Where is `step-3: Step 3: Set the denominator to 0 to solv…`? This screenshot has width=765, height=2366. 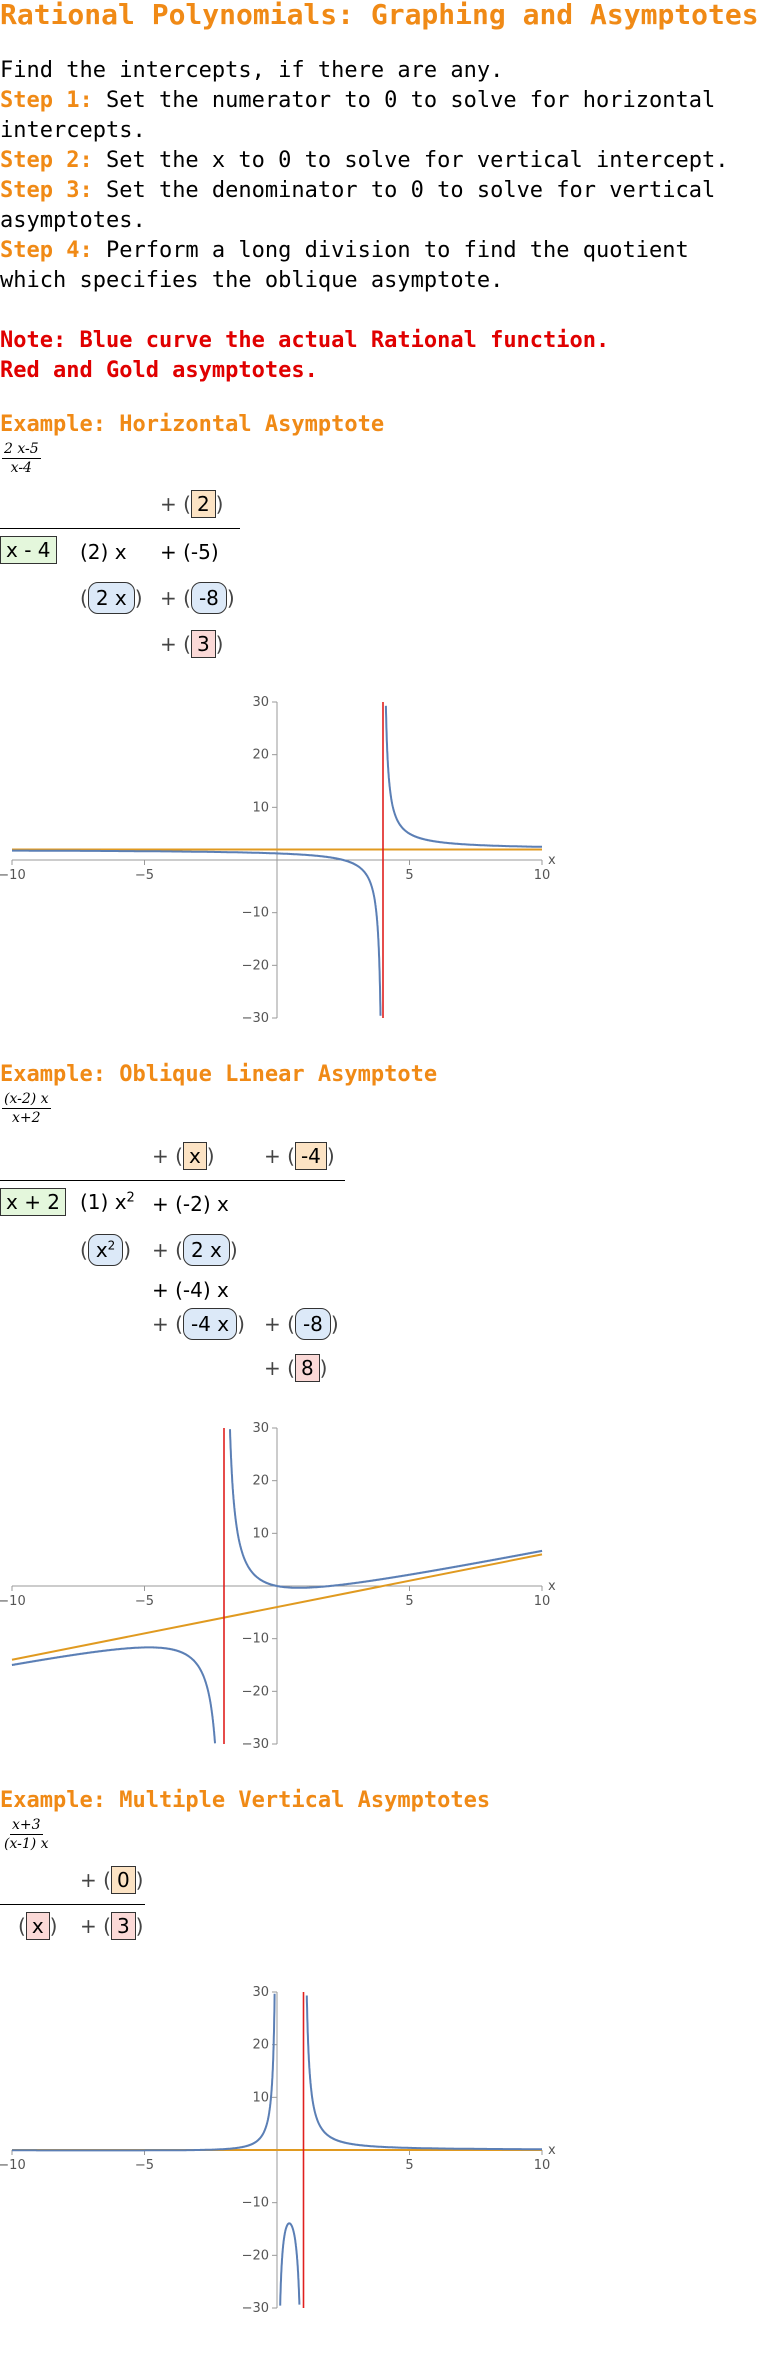
step-3: Step 3: Set the denominator to 0 to solv… is located at coordinates (382, 206).